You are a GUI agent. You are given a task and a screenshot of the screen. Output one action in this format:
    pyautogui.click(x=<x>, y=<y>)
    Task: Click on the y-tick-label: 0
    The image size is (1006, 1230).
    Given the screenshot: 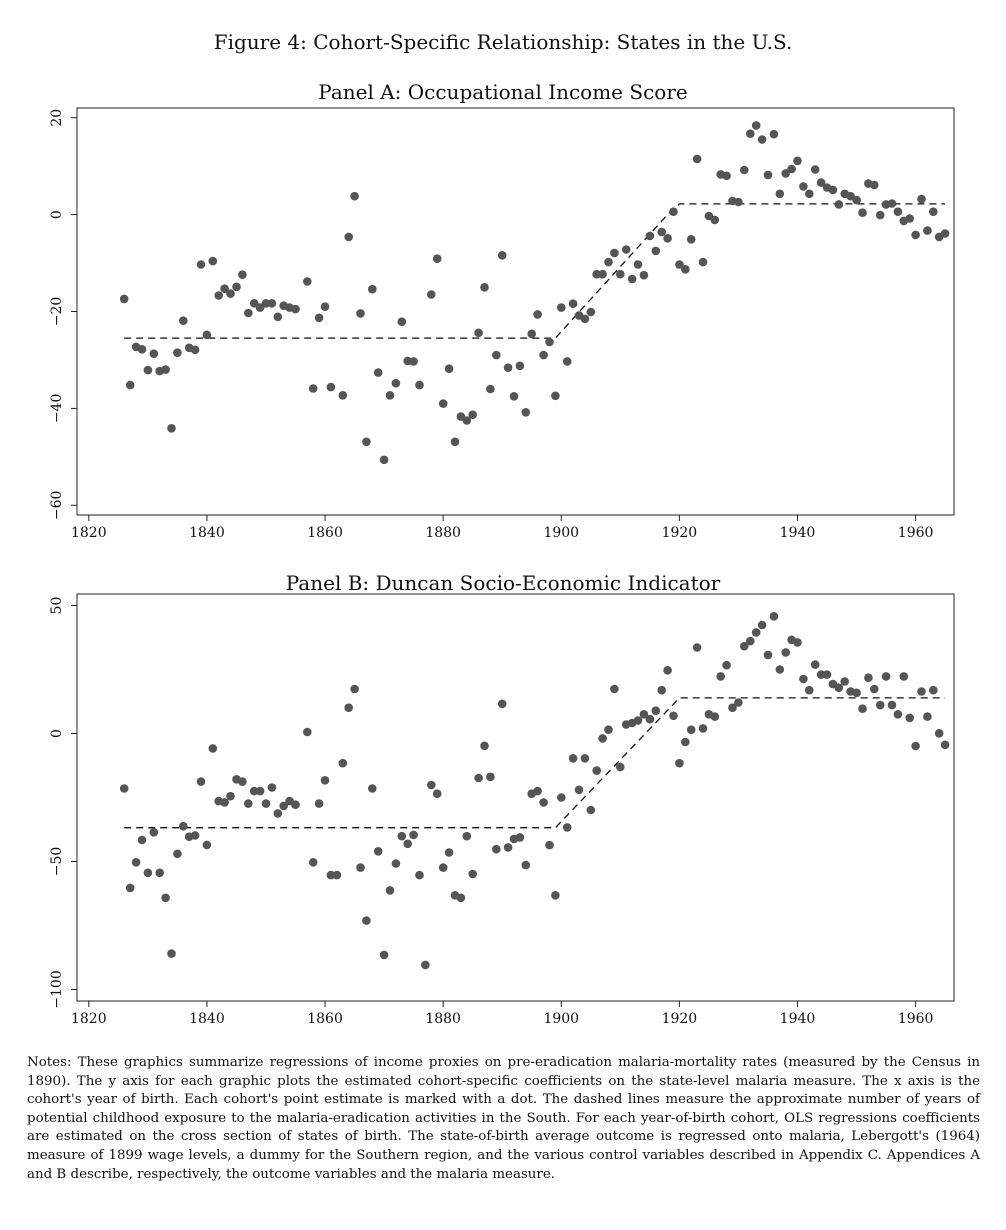 What is the action you would take?
    pyautogui.click(x=57, y=214)
    